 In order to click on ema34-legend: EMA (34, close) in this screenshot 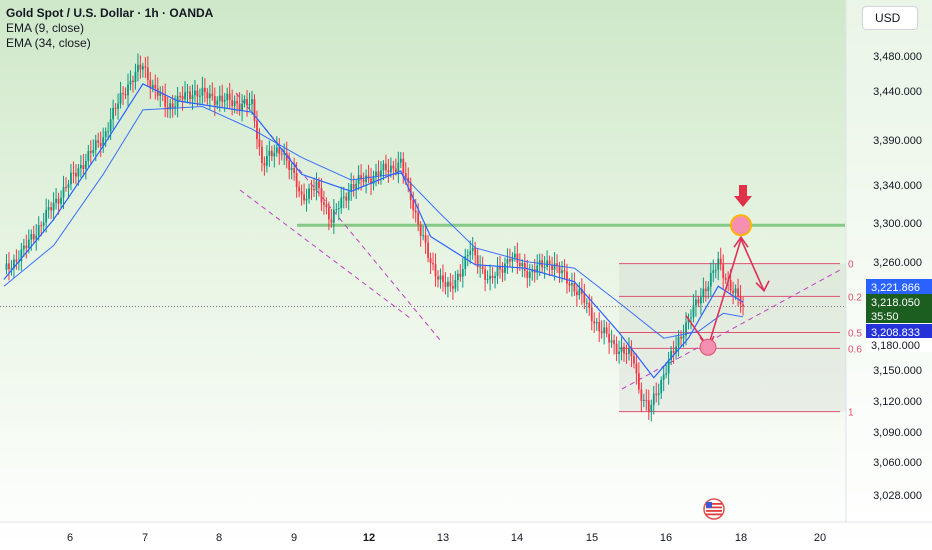, I will do `click(48, 43)`.